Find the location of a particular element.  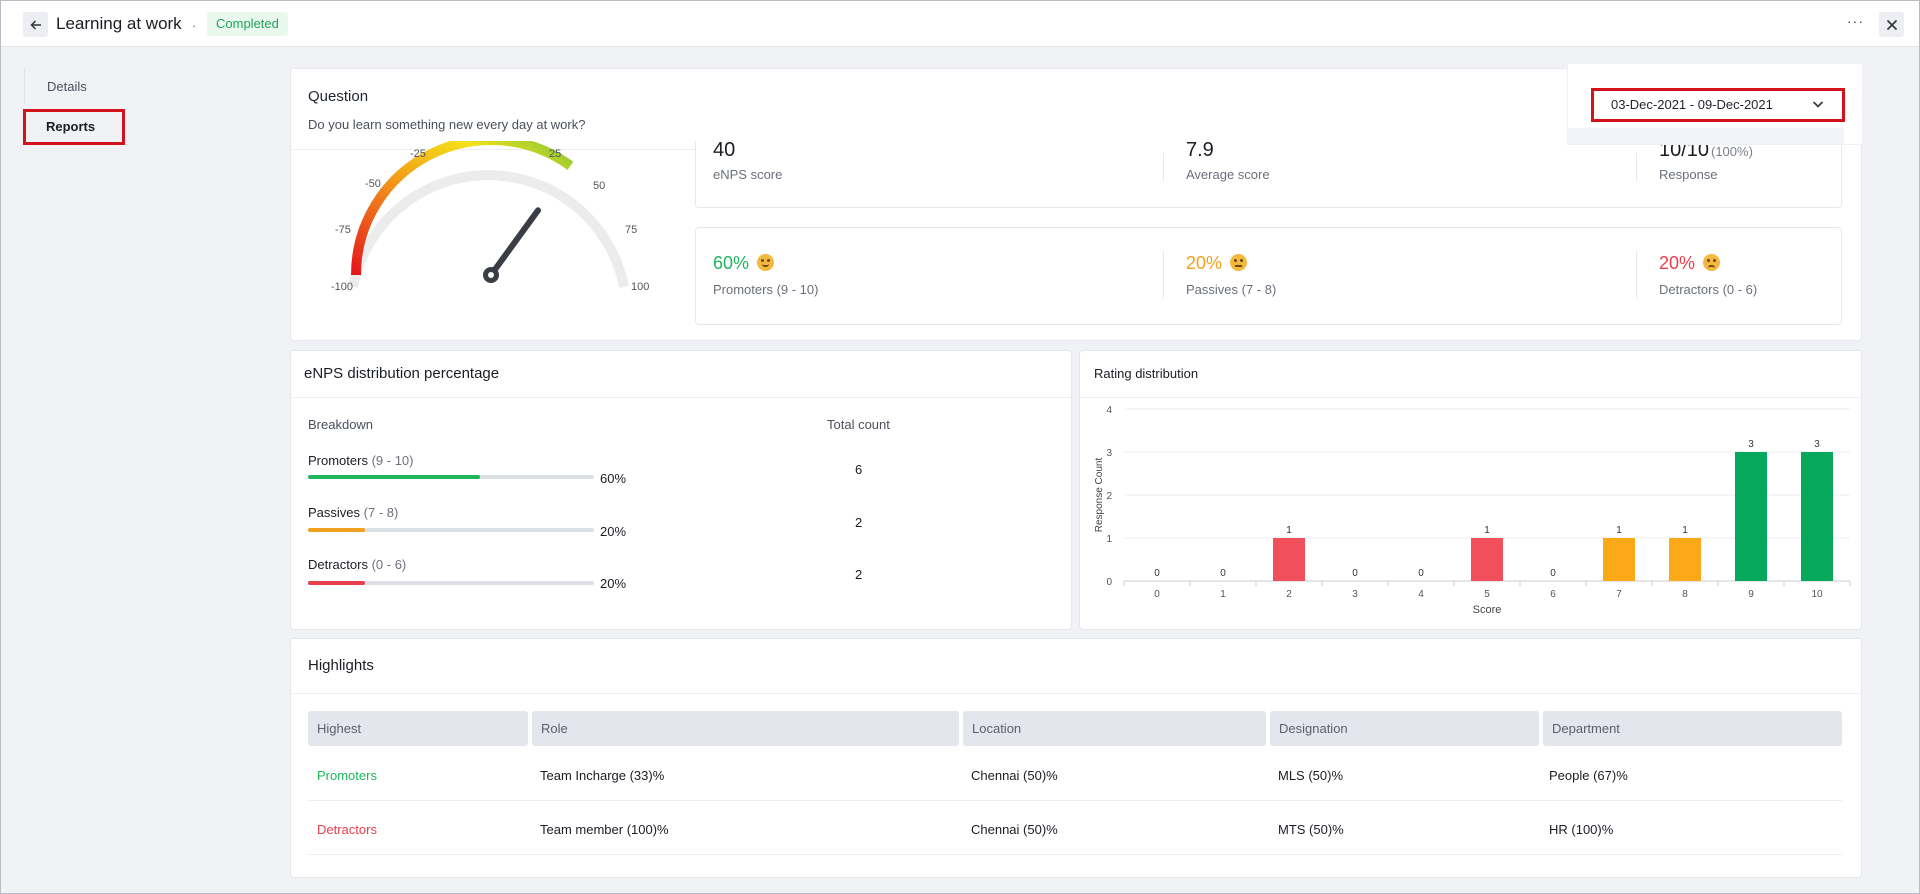

x-tick-label: 9 is located at coordinates (1751, 594).